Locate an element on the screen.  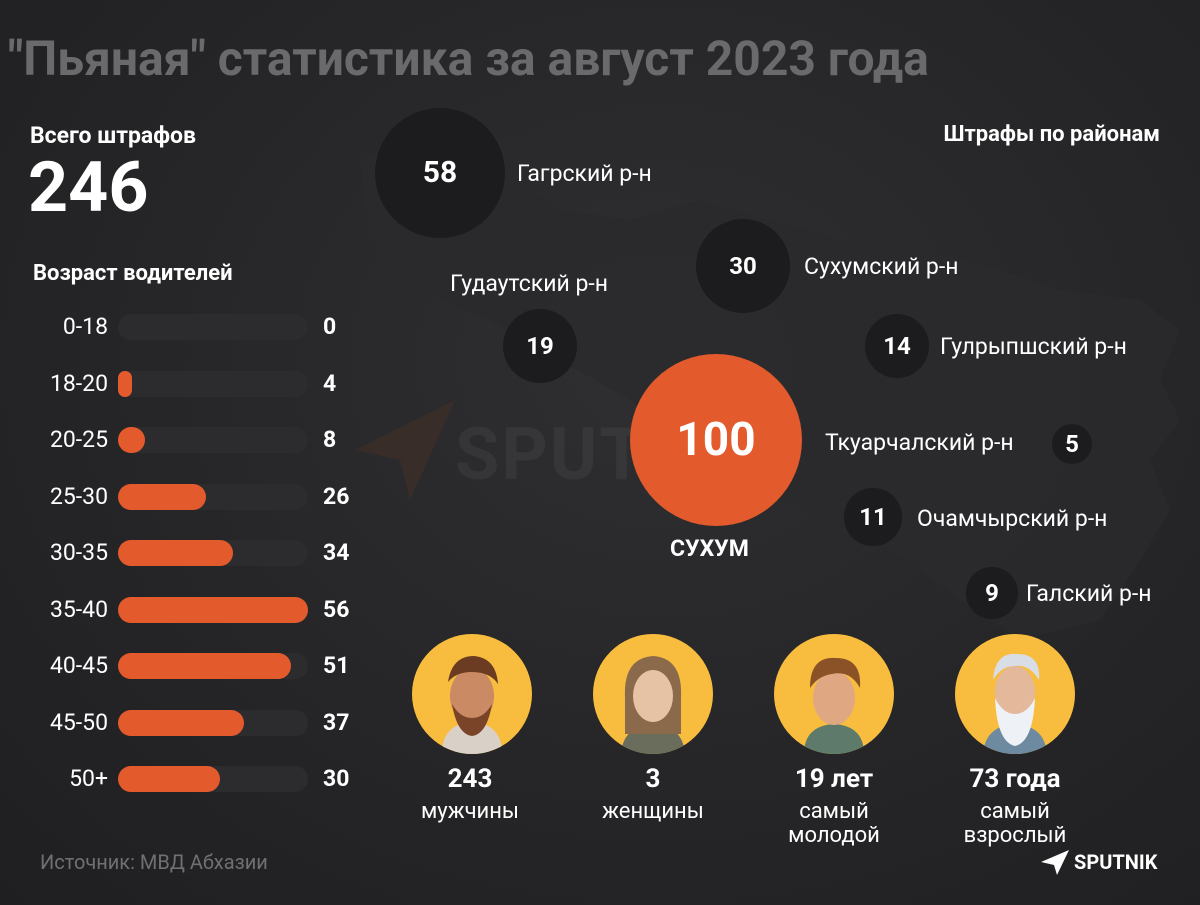
age-category-label: 25-30 is located at coordinates (78, 496).